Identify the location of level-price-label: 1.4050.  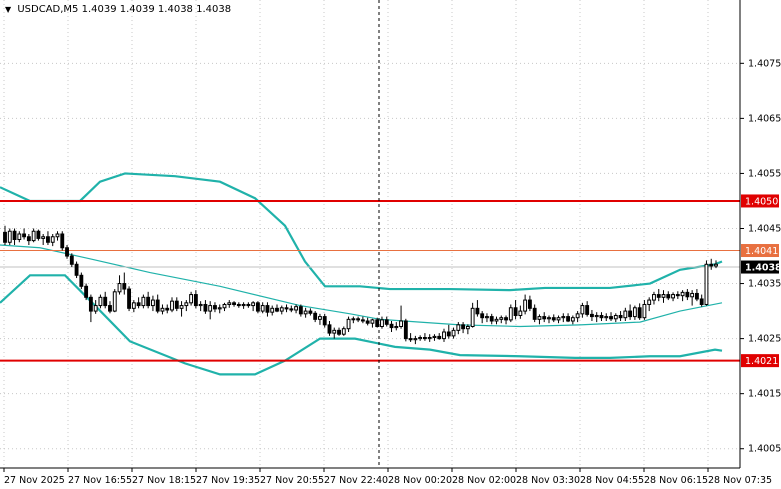
(761, 201).